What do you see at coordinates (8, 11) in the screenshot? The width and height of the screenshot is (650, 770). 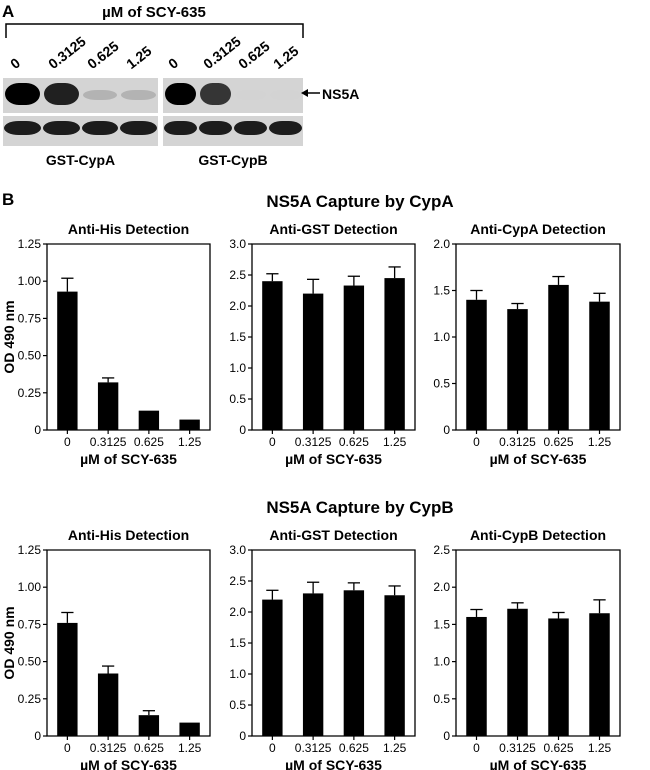 I see `panel-a-letter: A` at bounding box center [8, 11].